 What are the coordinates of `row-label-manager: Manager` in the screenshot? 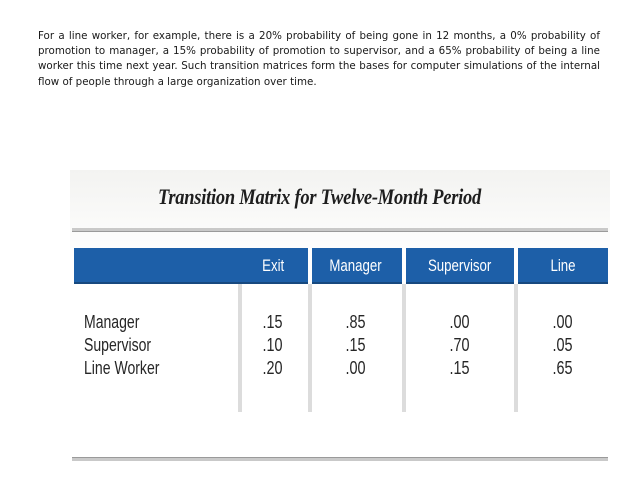 It's located at (112, 322).